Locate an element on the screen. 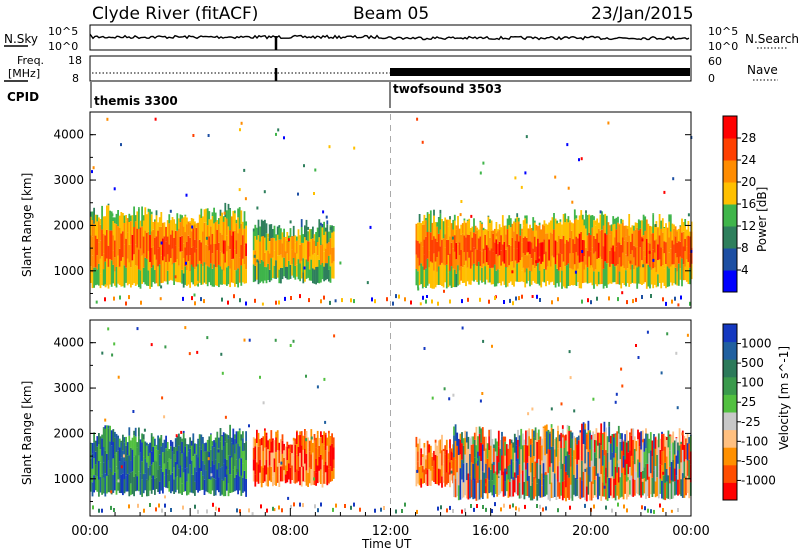 The height and width of the screenshot is (554, 800). power-colorbar-label: Power [dB] is located at coordinates (762, 219).